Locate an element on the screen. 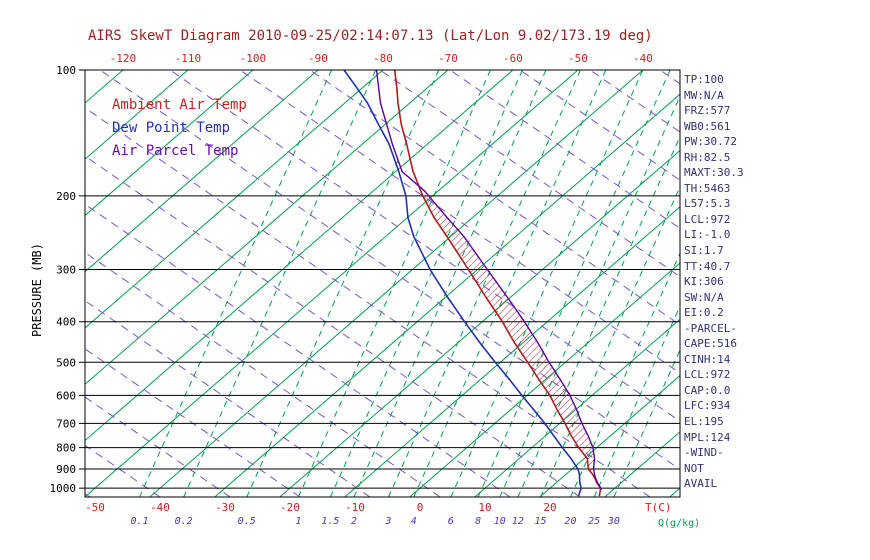  top-temp-label: -40 is located at coordinates (643, 58).